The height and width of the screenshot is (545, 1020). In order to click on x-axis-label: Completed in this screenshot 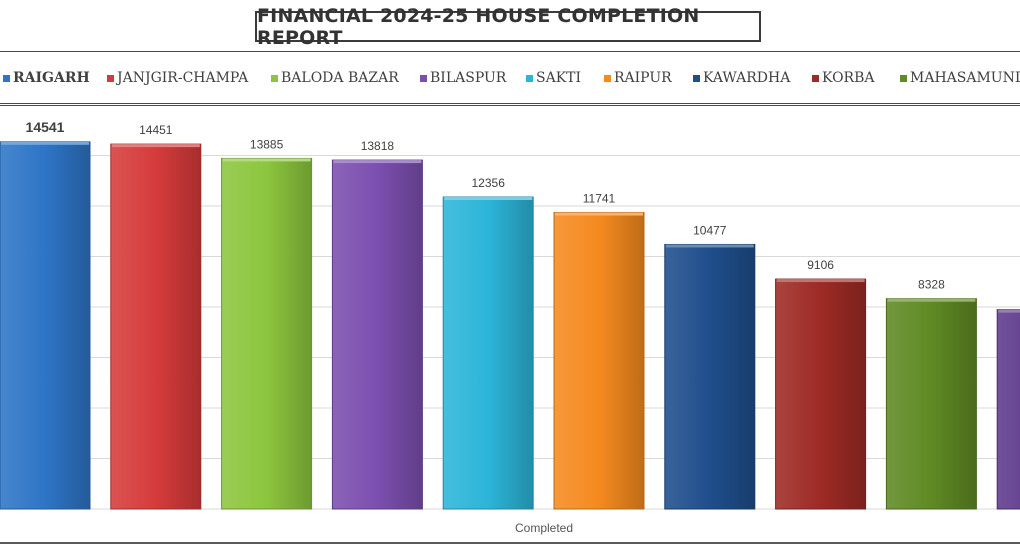, I will do `click(544, 528)`.